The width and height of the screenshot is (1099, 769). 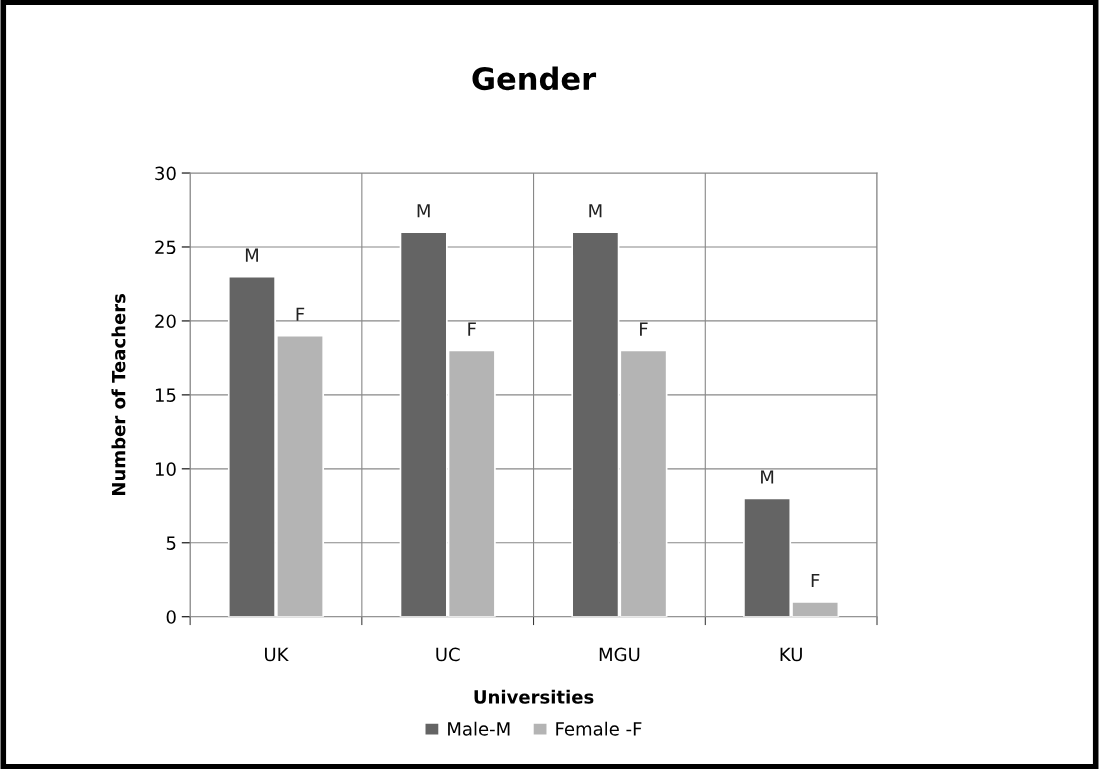 What do you see at coordinates (619, 654) in the screenshot?
I see `x-tick-label: MGU` at bounding box center [619, 654].